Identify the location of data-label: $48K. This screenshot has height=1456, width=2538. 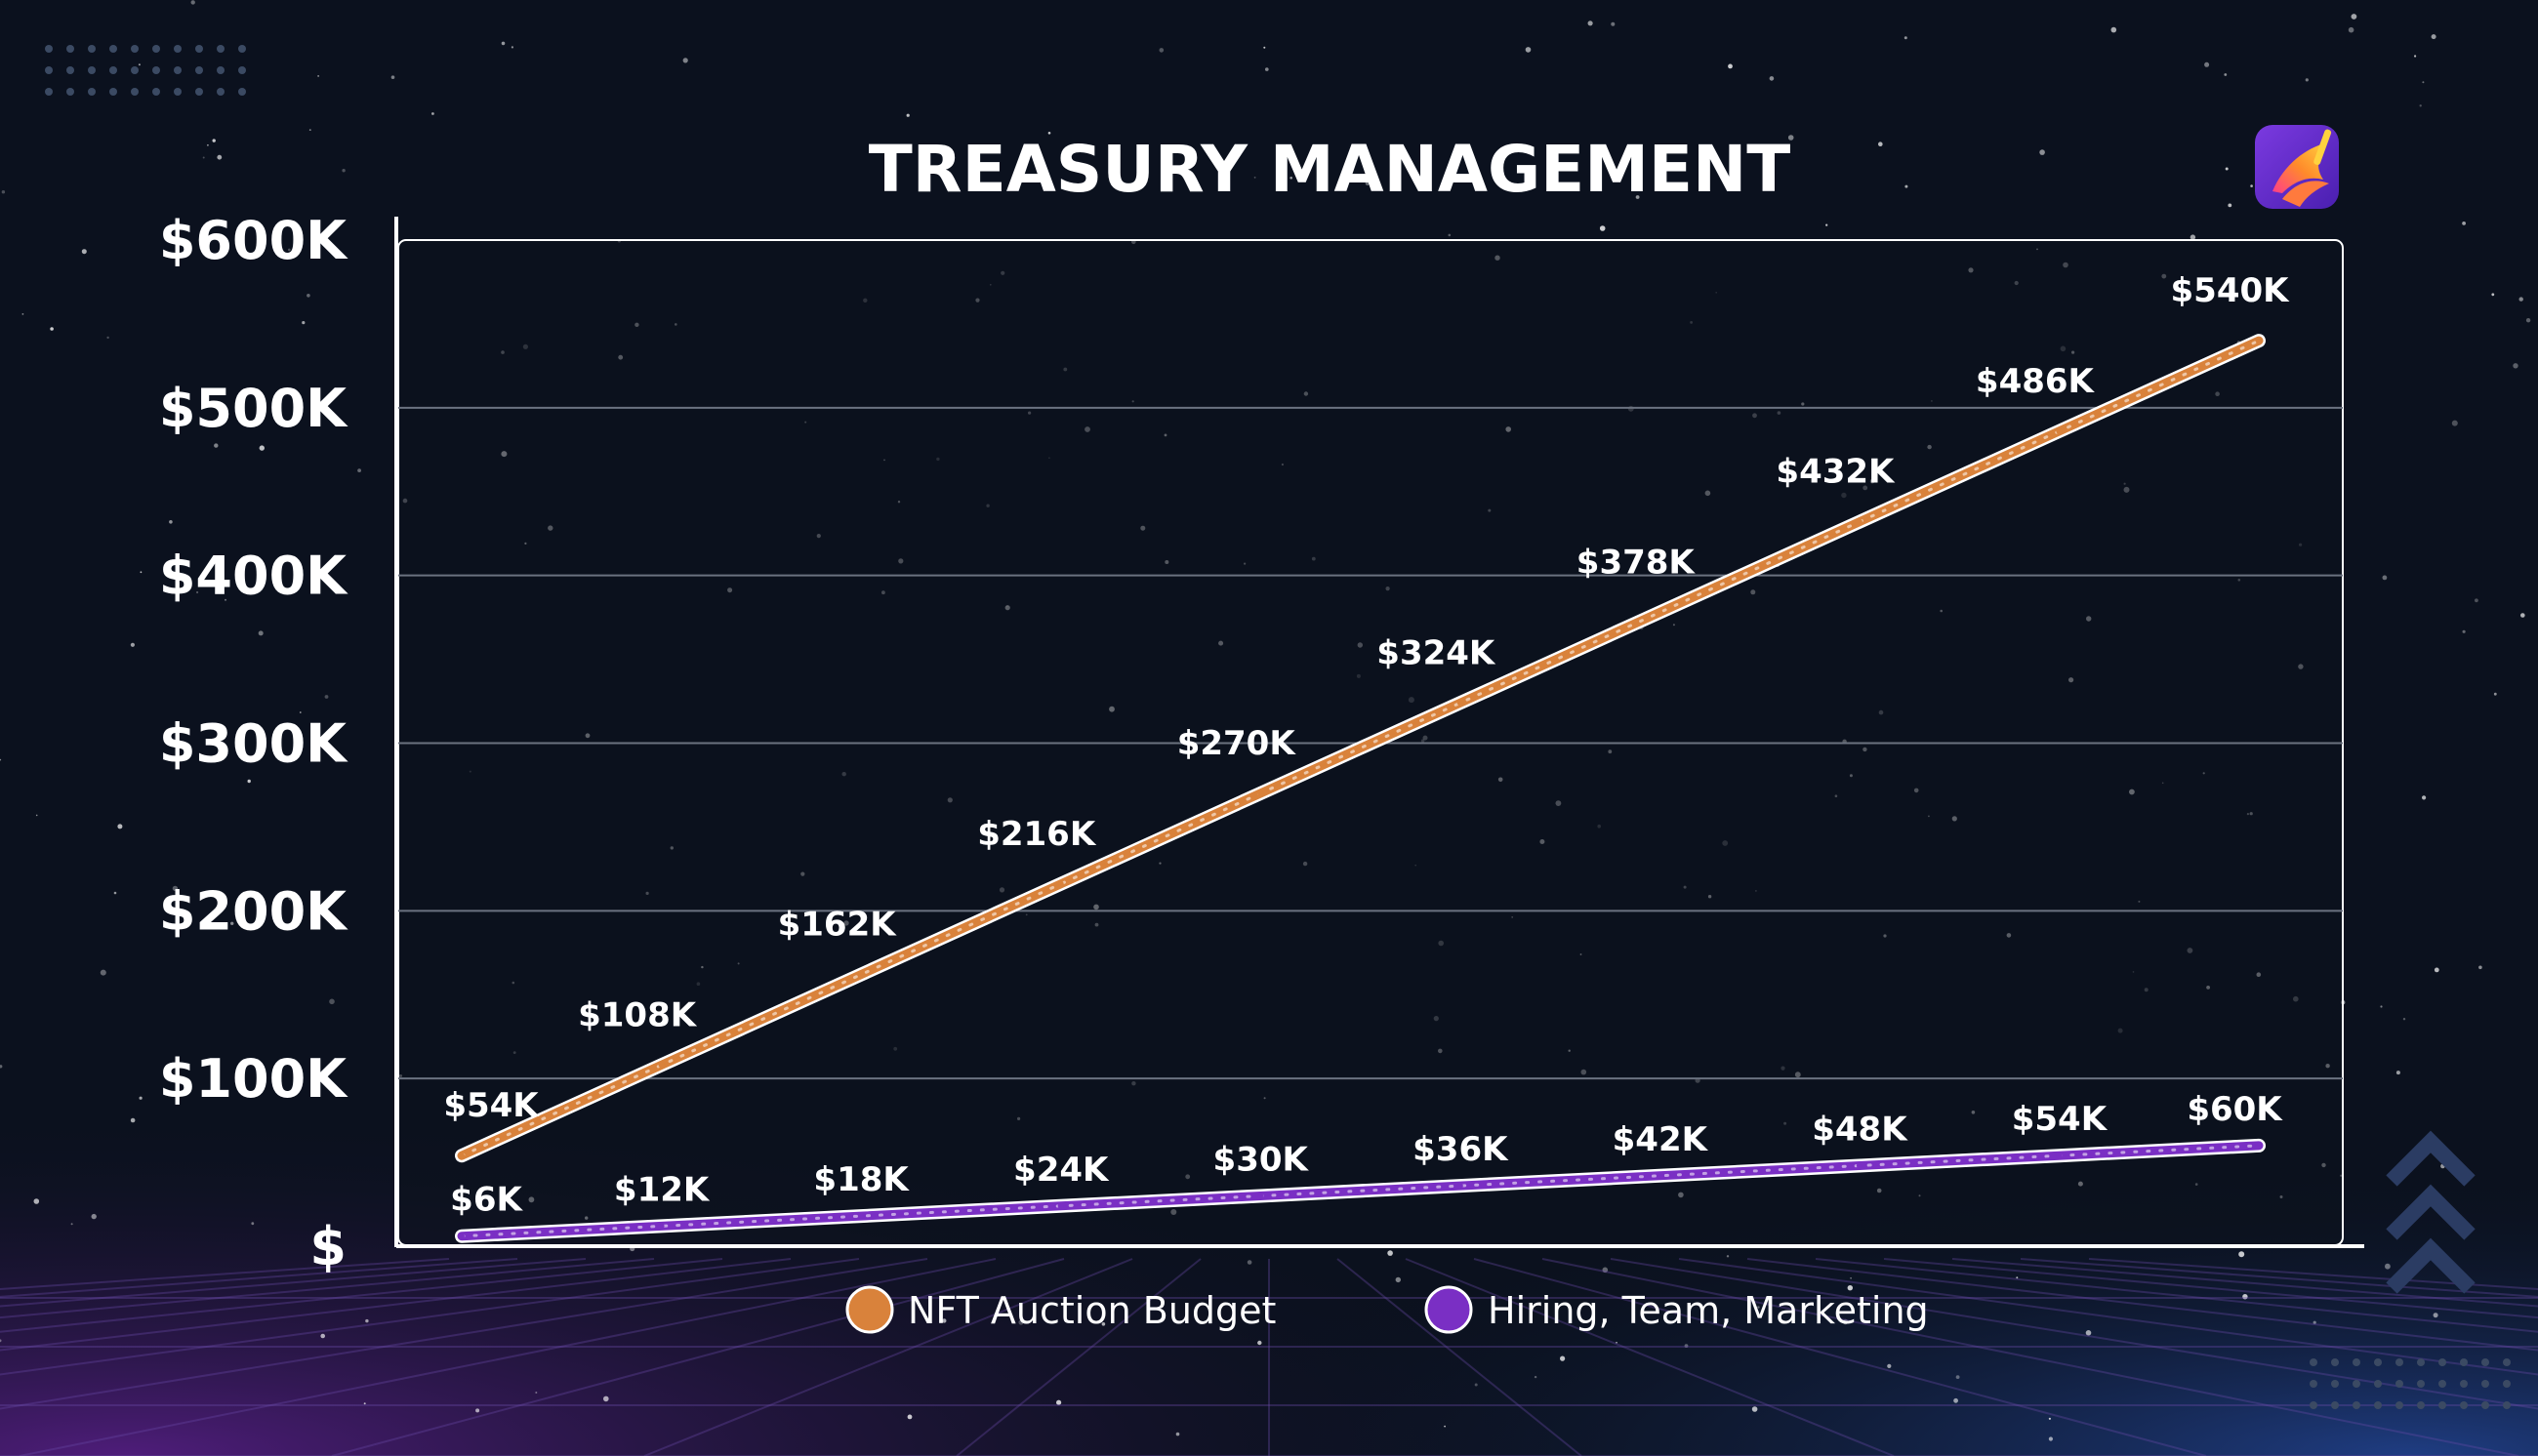
(1860, 1130).